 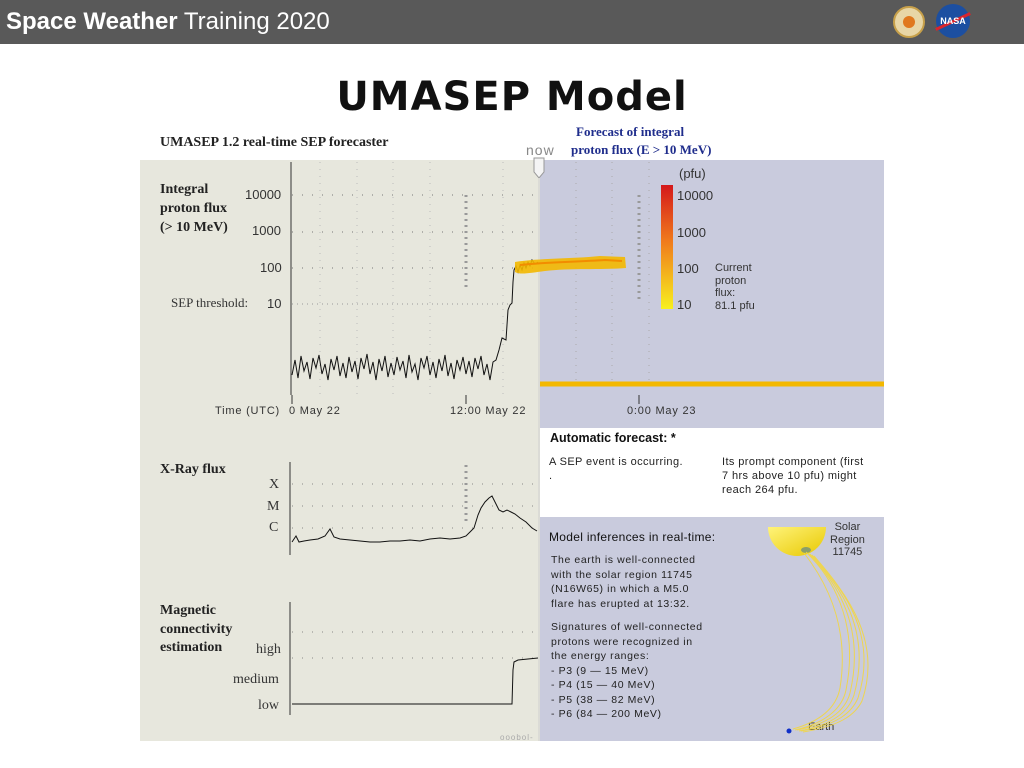 I want to click on presentation-title: Space Weather Training 2020, so click(x=168, y=21).